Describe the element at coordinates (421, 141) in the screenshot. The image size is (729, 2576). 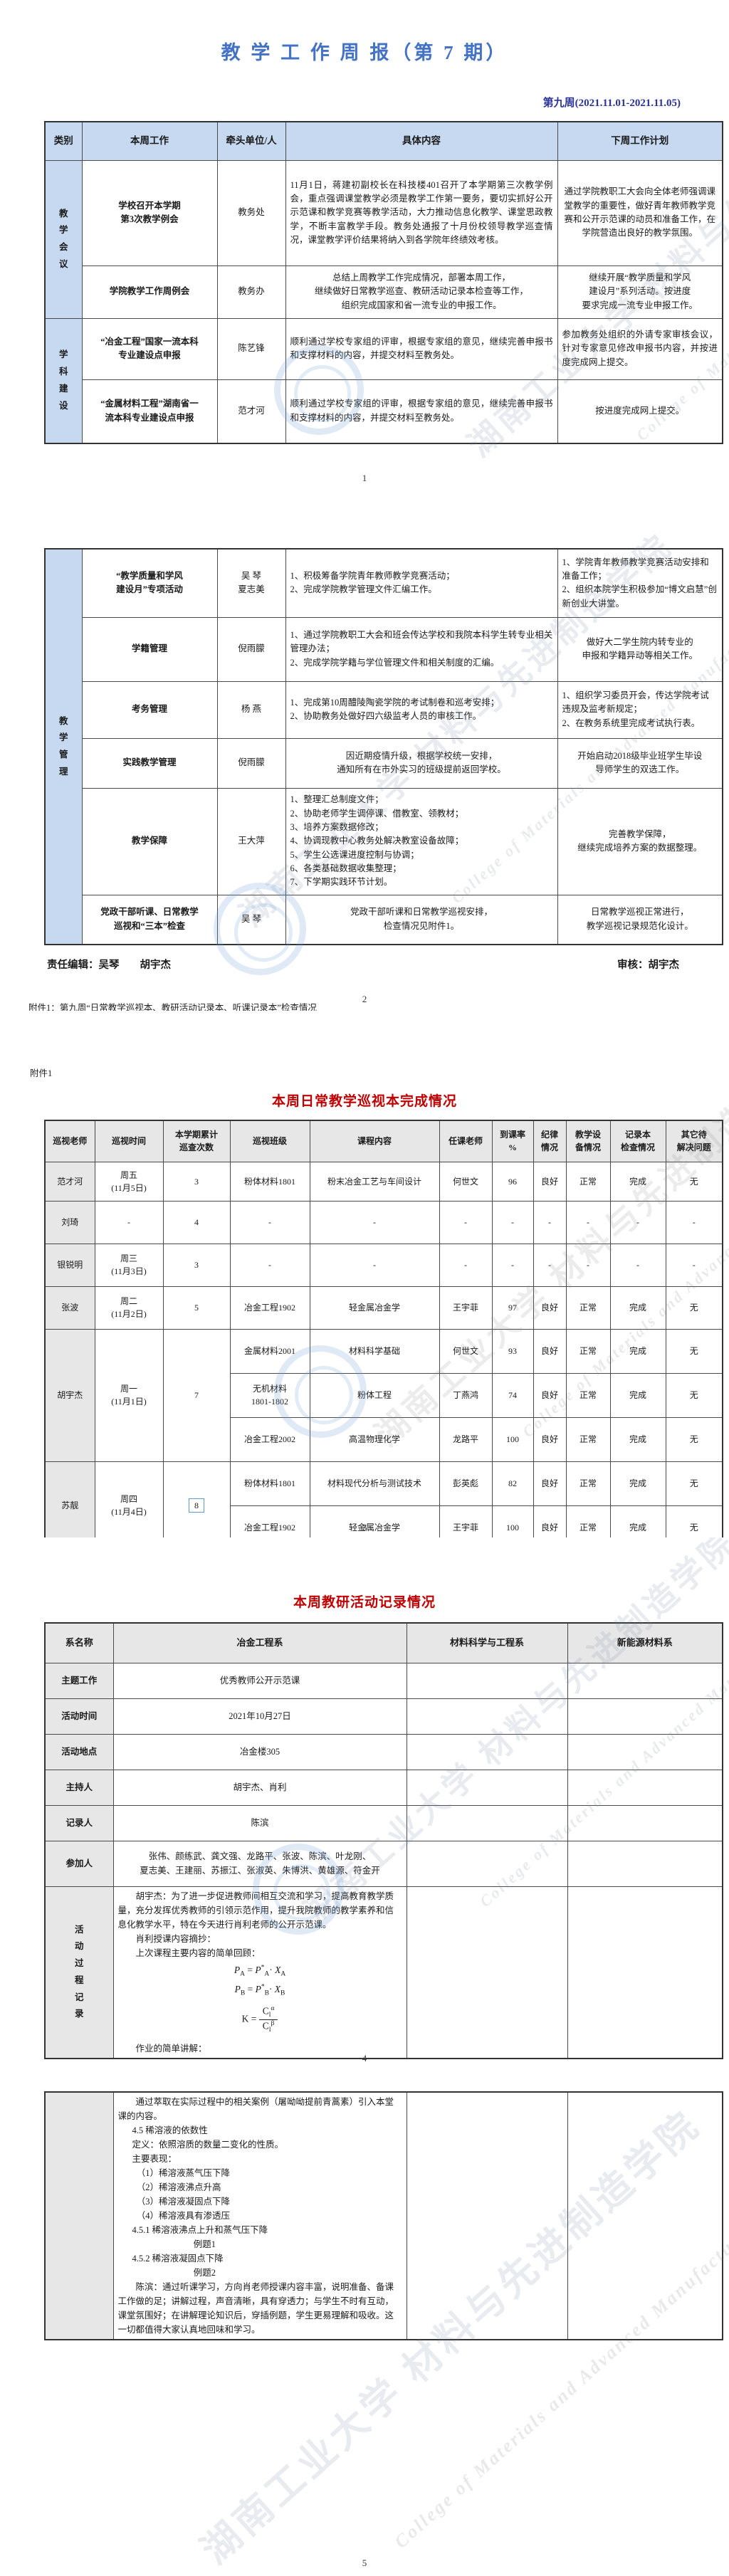
I see `col-header-detail: 具体内容` at that location.